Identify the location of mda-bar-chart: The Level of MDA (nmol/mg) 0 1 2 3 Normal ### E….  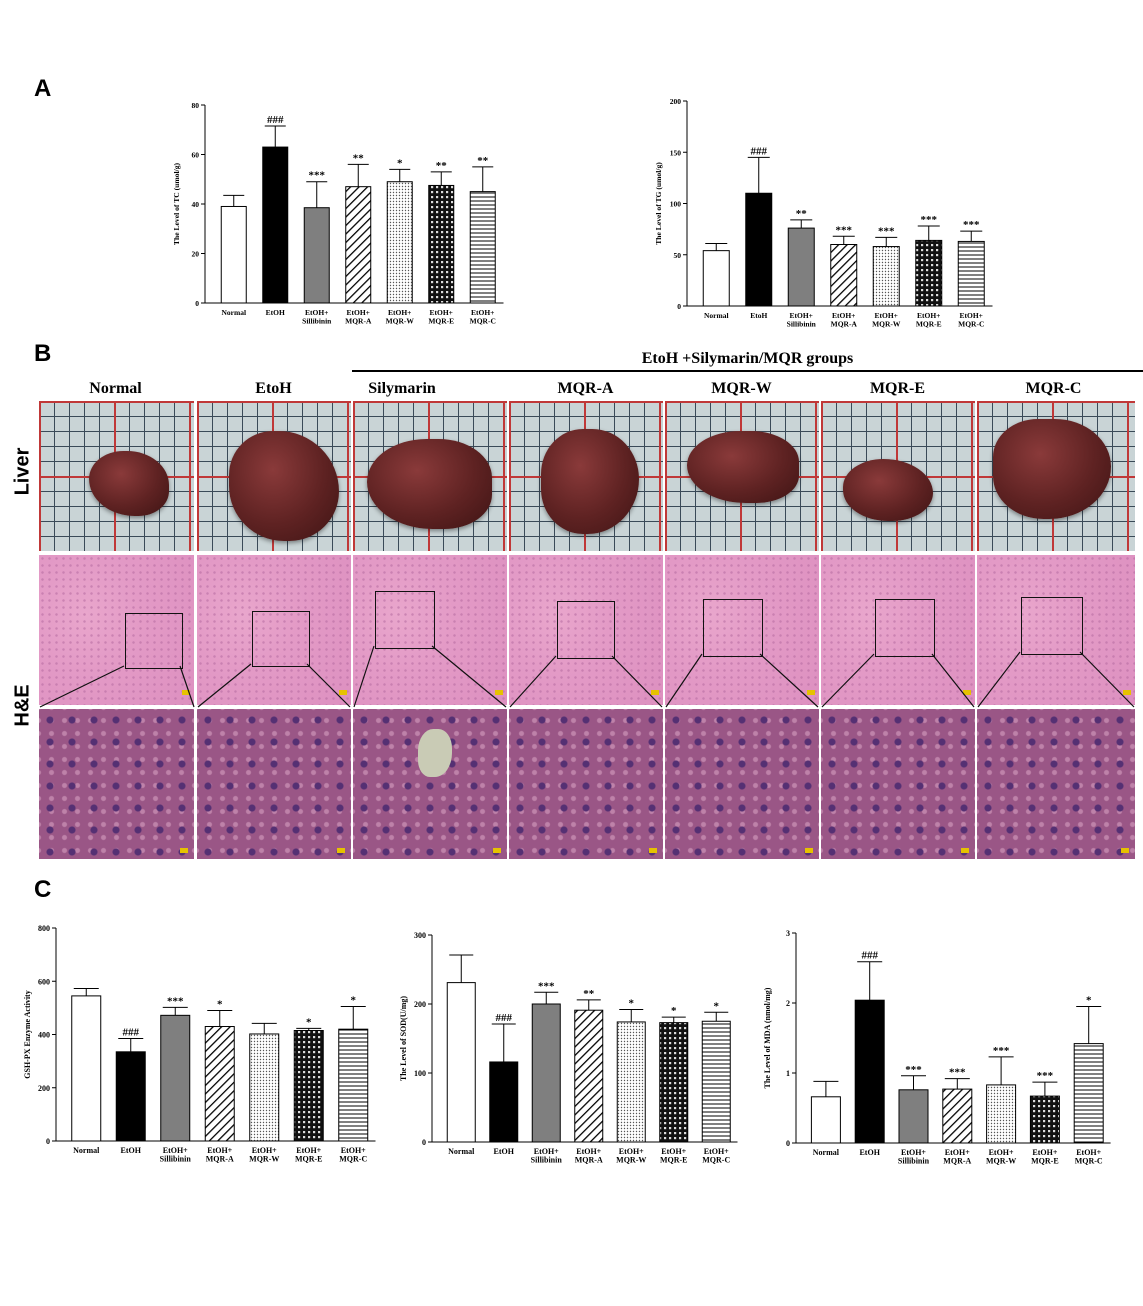
(937, 1047).